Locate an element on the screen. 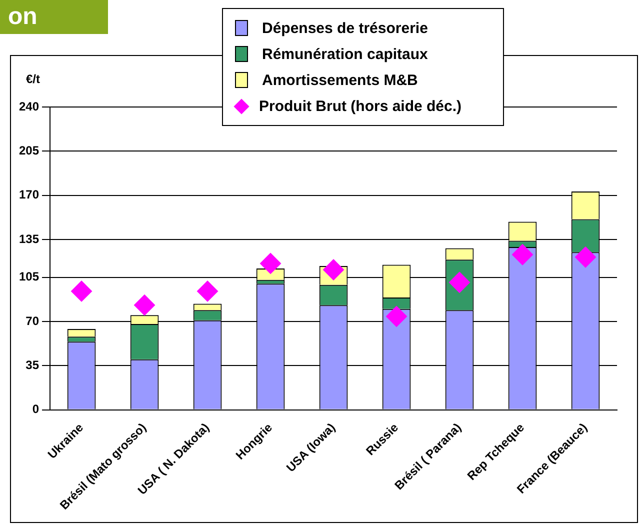 Image resolution: width=642 pixels, height=532 pixels. y-tick-label: 70 is located at coordinates (33, 321).